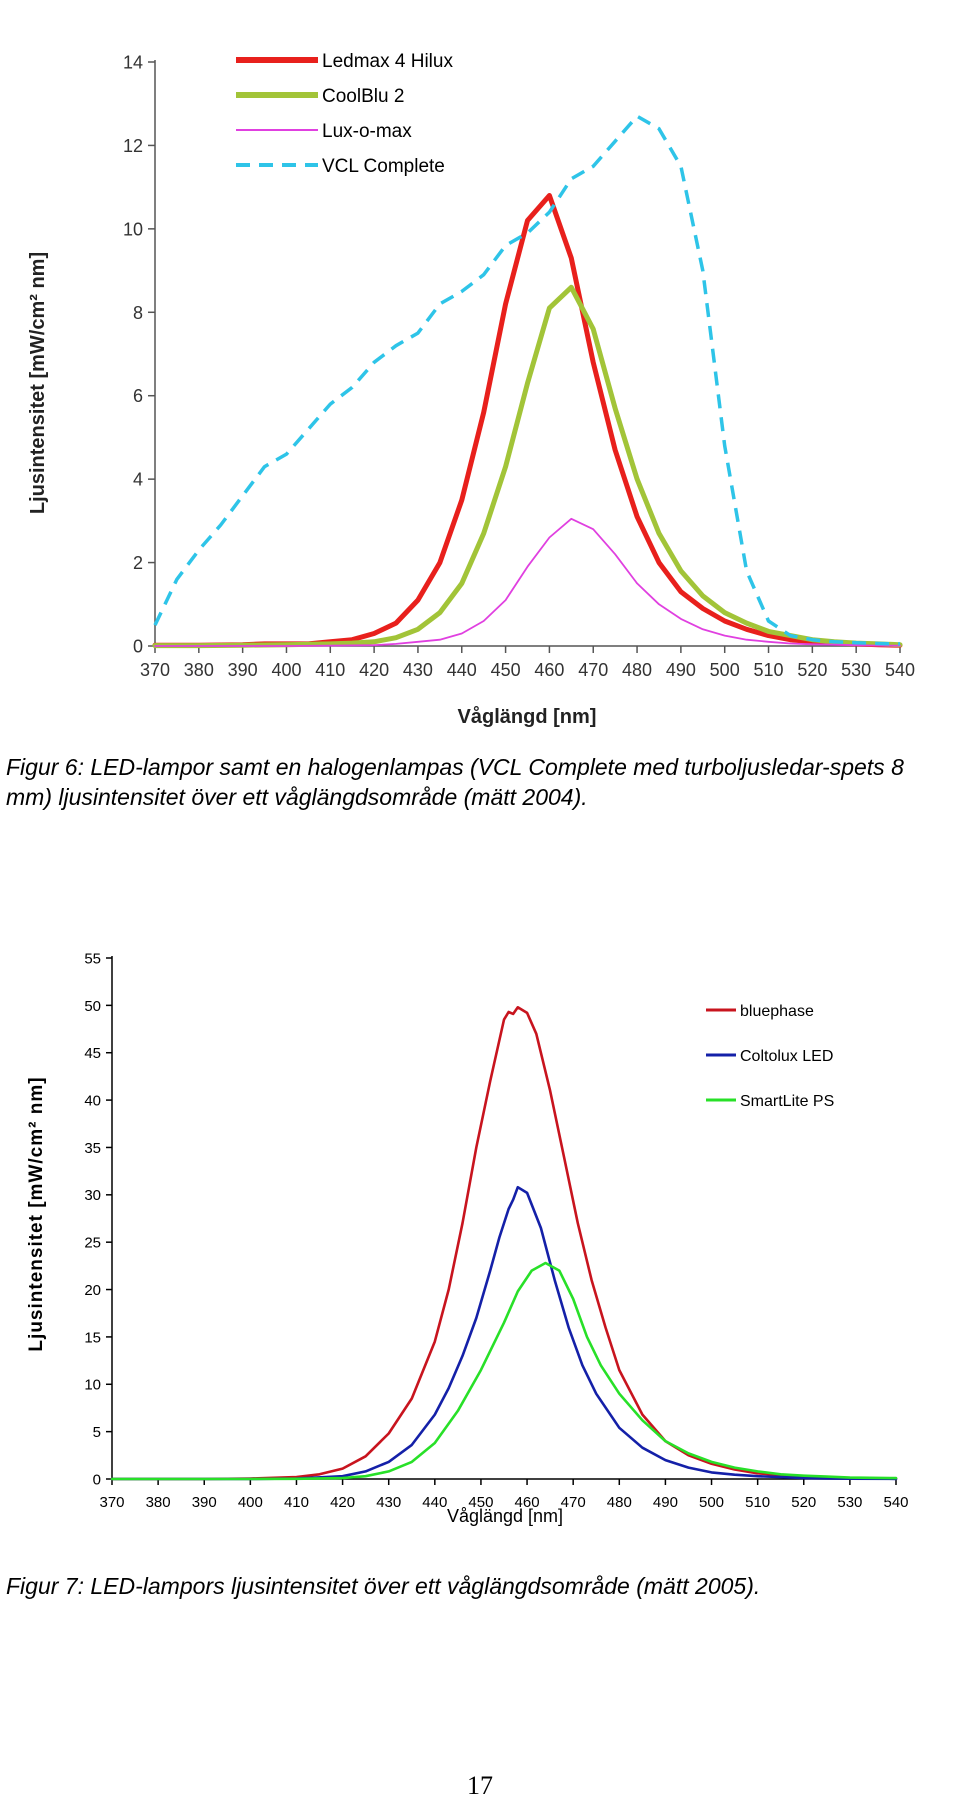  I want to click on legend-label-smartlite-ps: SmartLite PS, so click(787, 1101).